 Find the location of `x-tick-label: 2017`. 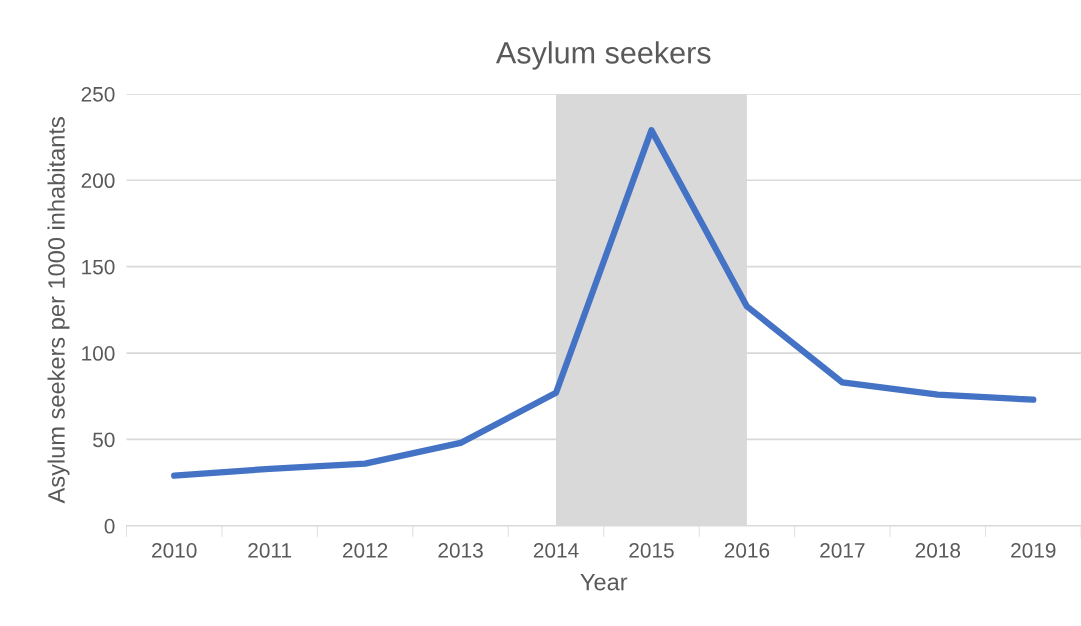

x-tick-label: 2017 is located at coordinates (842, 550).